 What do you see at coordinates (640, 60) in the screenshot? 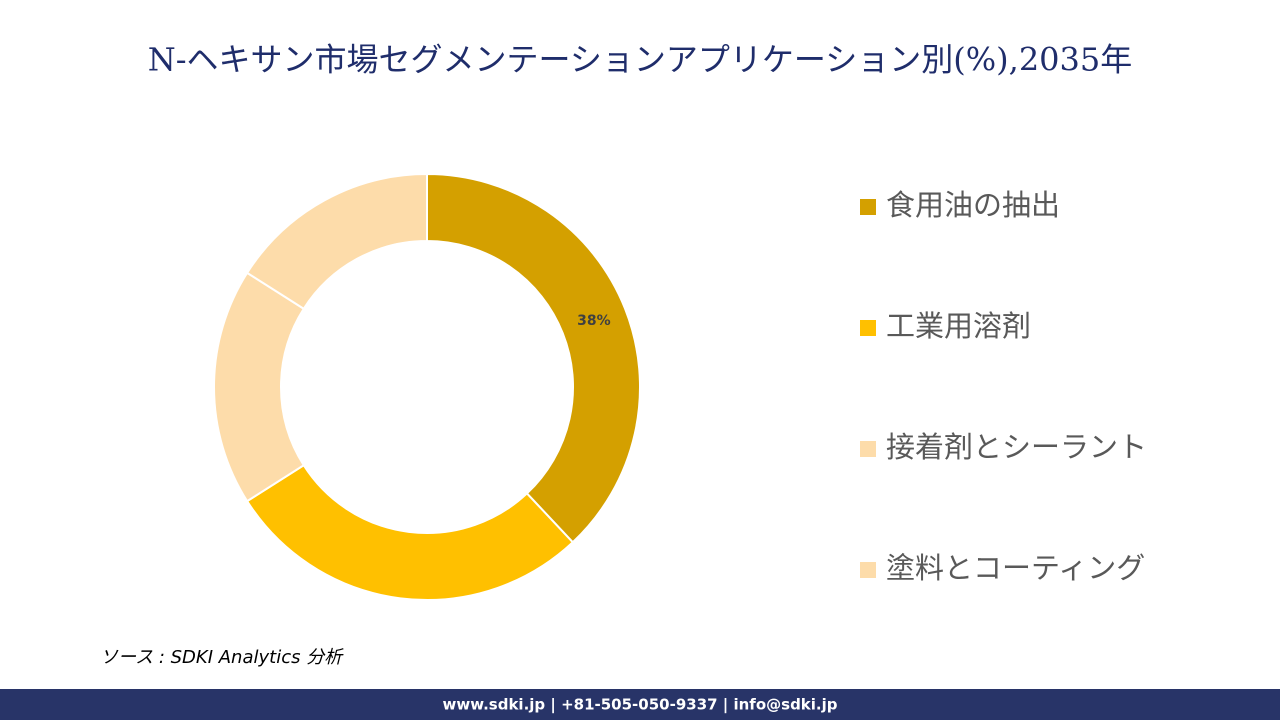
I see `chart-title: N-ヘキサン市場セグメンテーションアプリケーション別(%),2035年` at bounding box center [640, 60].